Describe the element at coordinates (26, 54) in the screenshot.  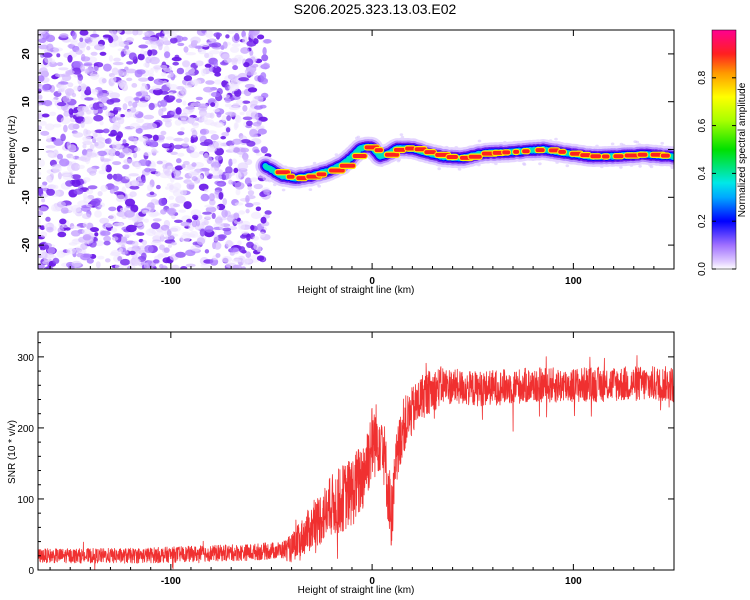
I see `y-tick-label: 20` at that location.